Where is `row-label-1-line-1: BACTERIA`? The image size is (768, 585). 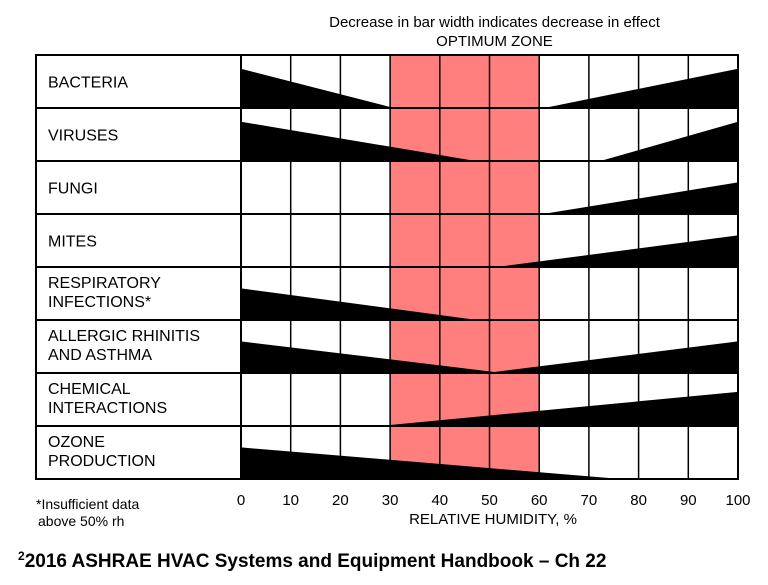
row-label-1-line-1: BACTERIA is located at coordinates (88, 83).